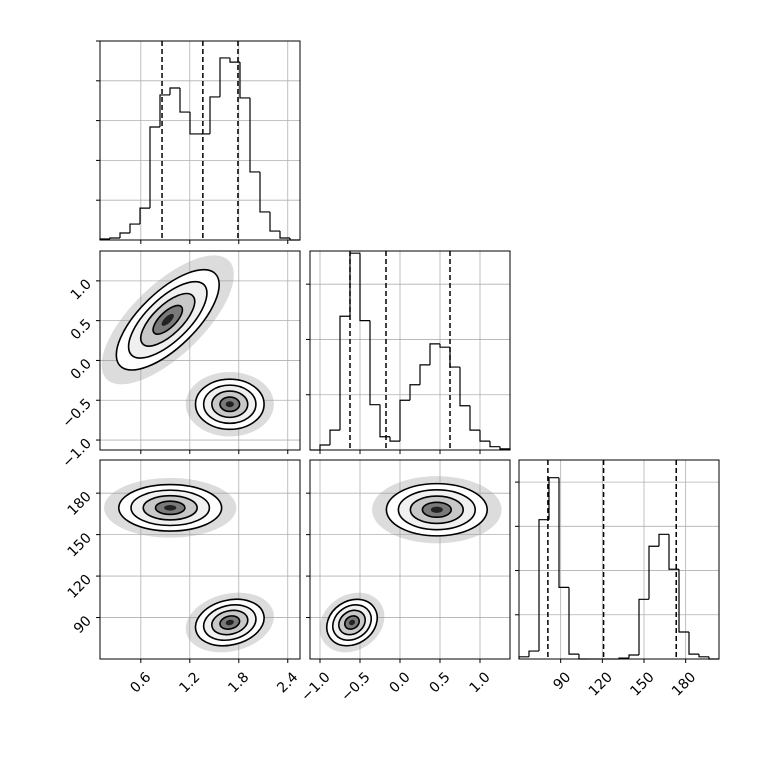  I want to click on x-tick-label: 90, so click(562, 681).